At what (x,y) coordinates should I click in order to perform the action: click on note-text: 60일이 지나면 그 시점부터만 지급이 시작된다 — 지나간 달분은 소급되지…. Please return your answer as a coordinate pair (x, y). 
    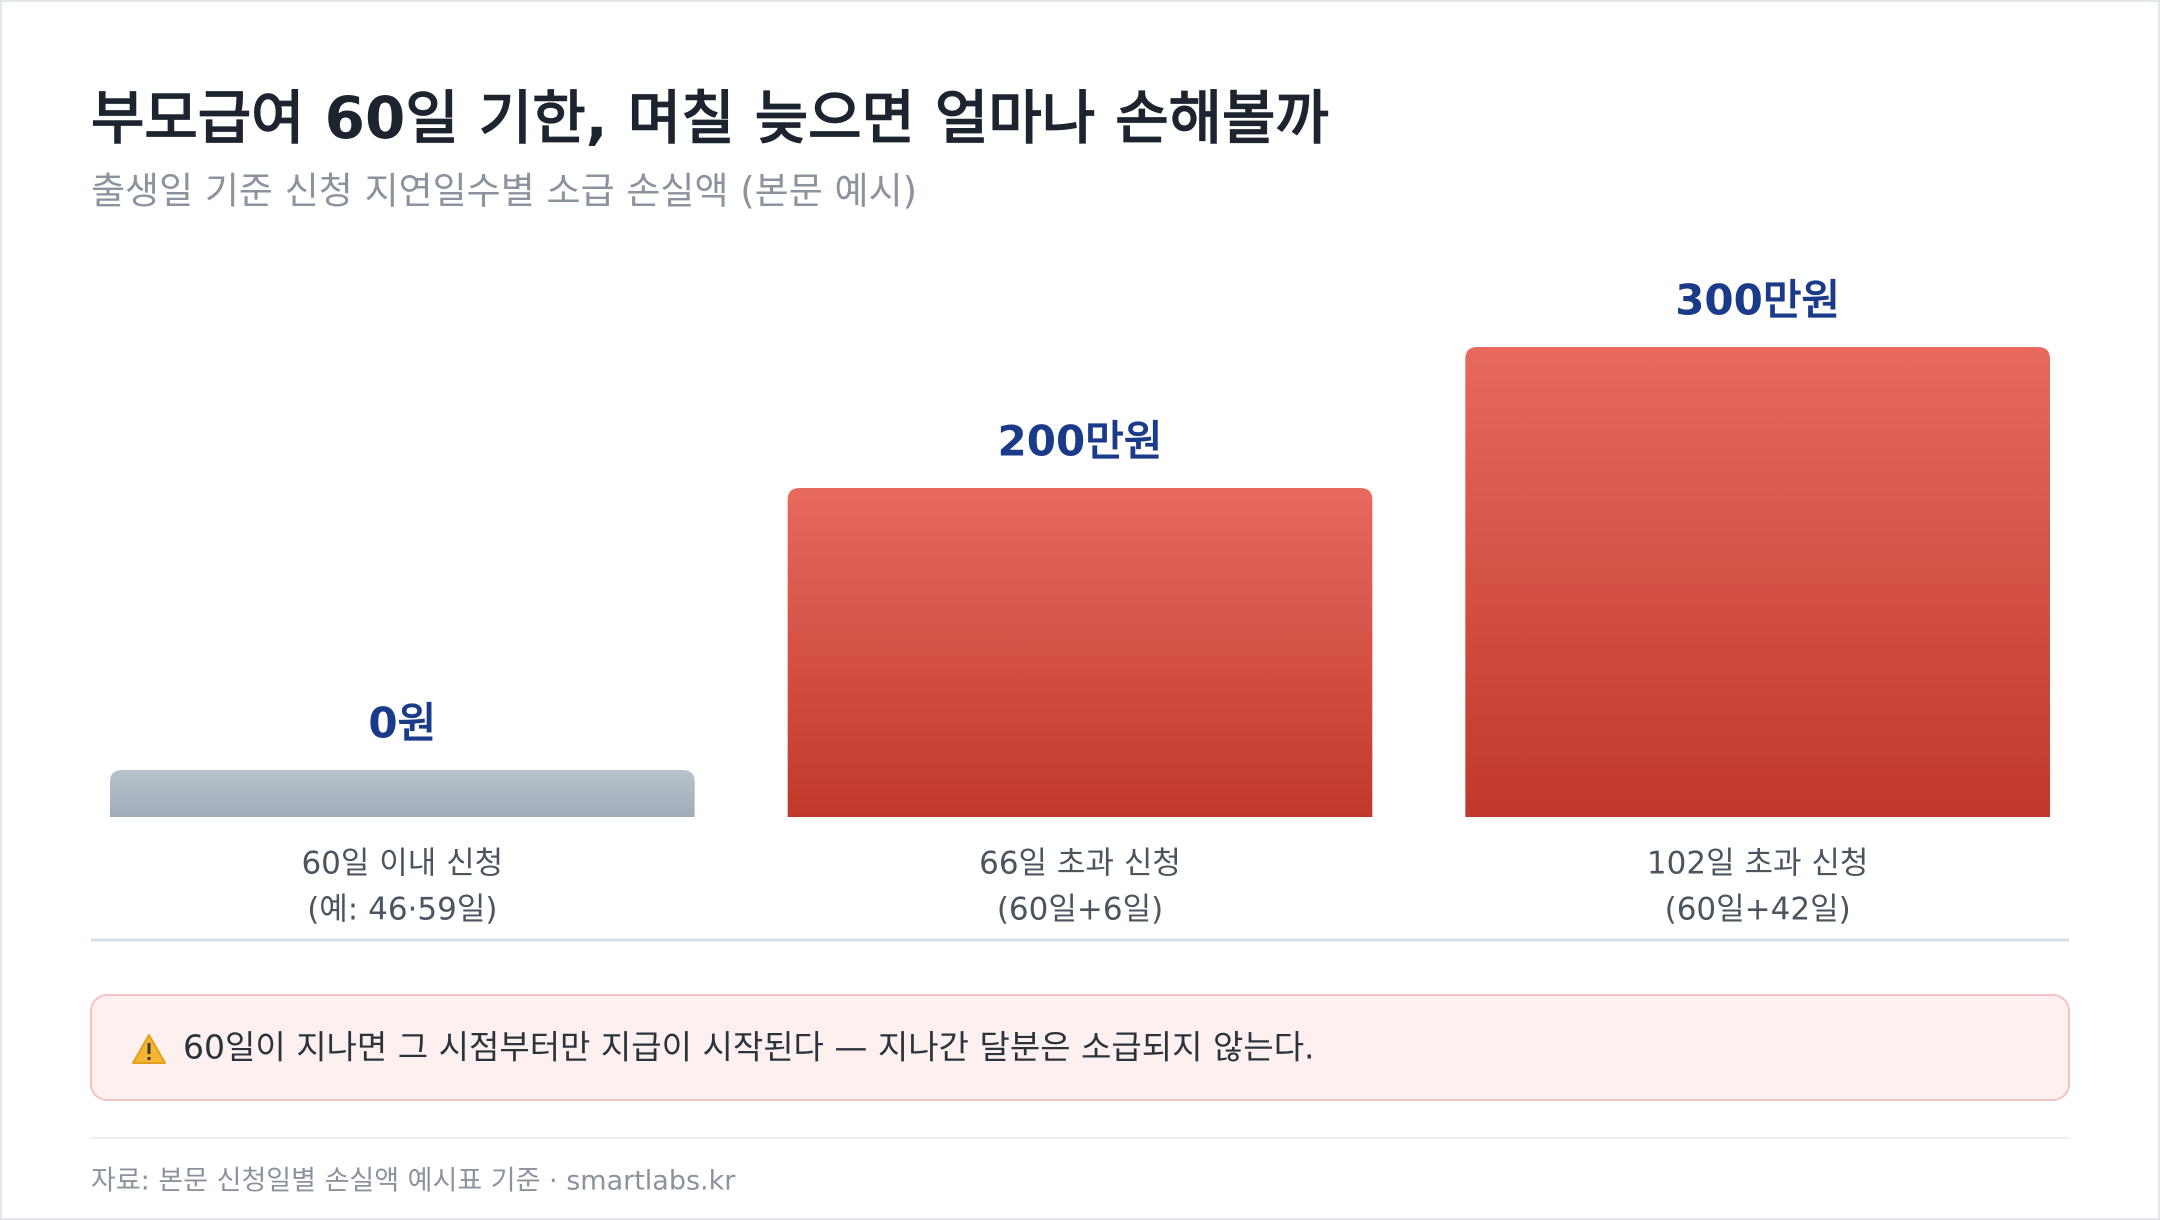
    Looking at the image, I should click on (749, 1047).